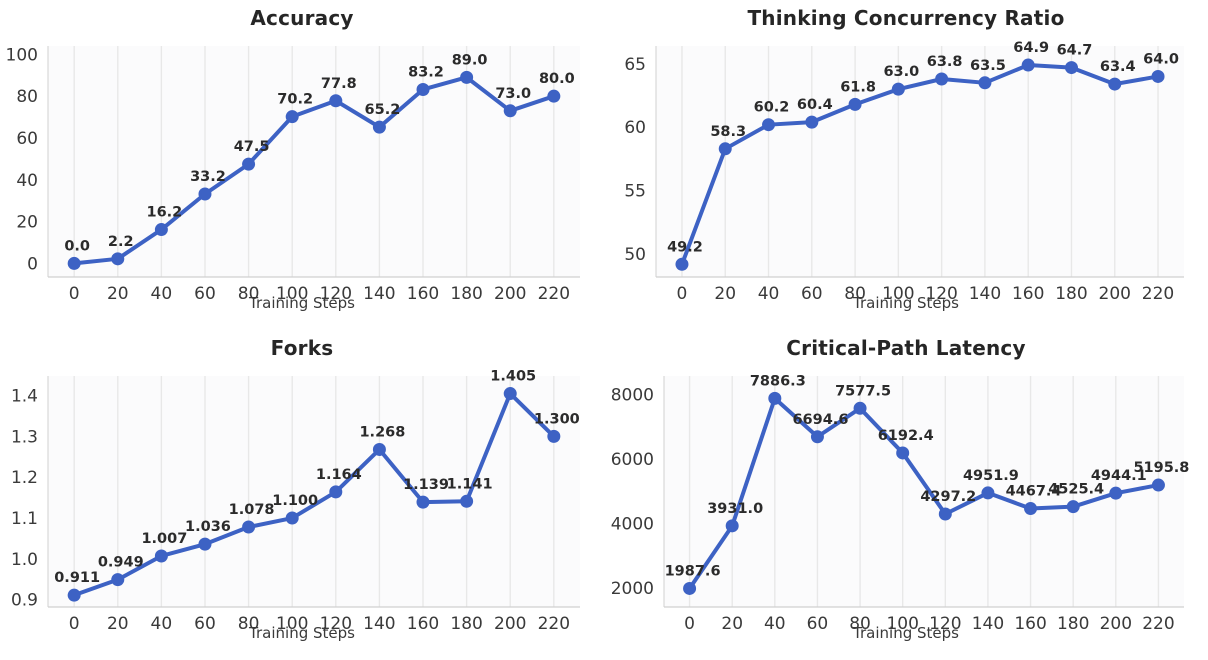  What do you see at coordinates (27, 139) in the screenshot?
I see `y-tick-label: 60` at bounding box center [27, 139].